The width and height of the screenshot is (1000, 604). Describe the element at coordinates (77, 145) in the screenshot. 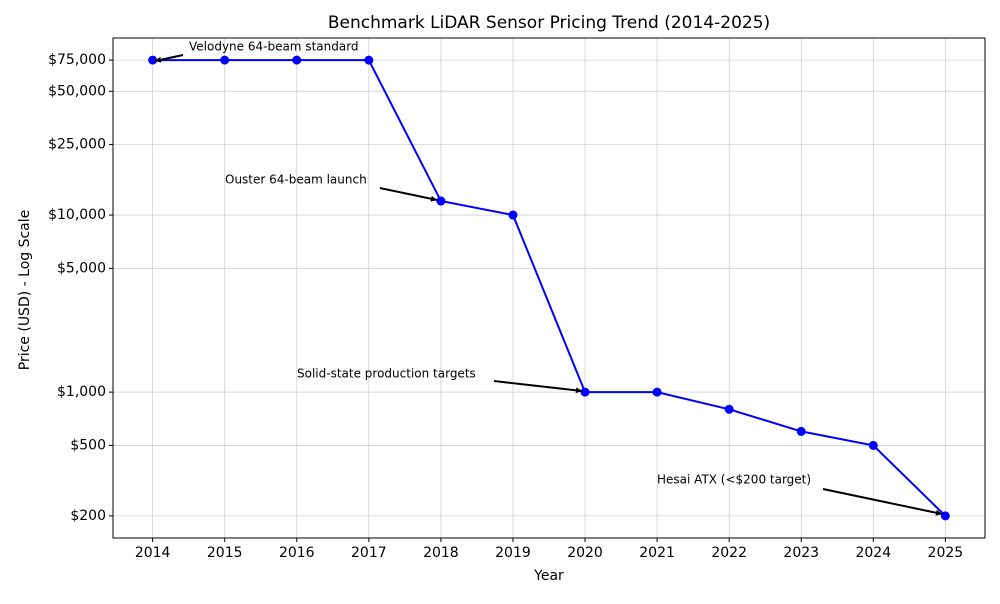

I see `y-tick-label: $25,000` at that location.